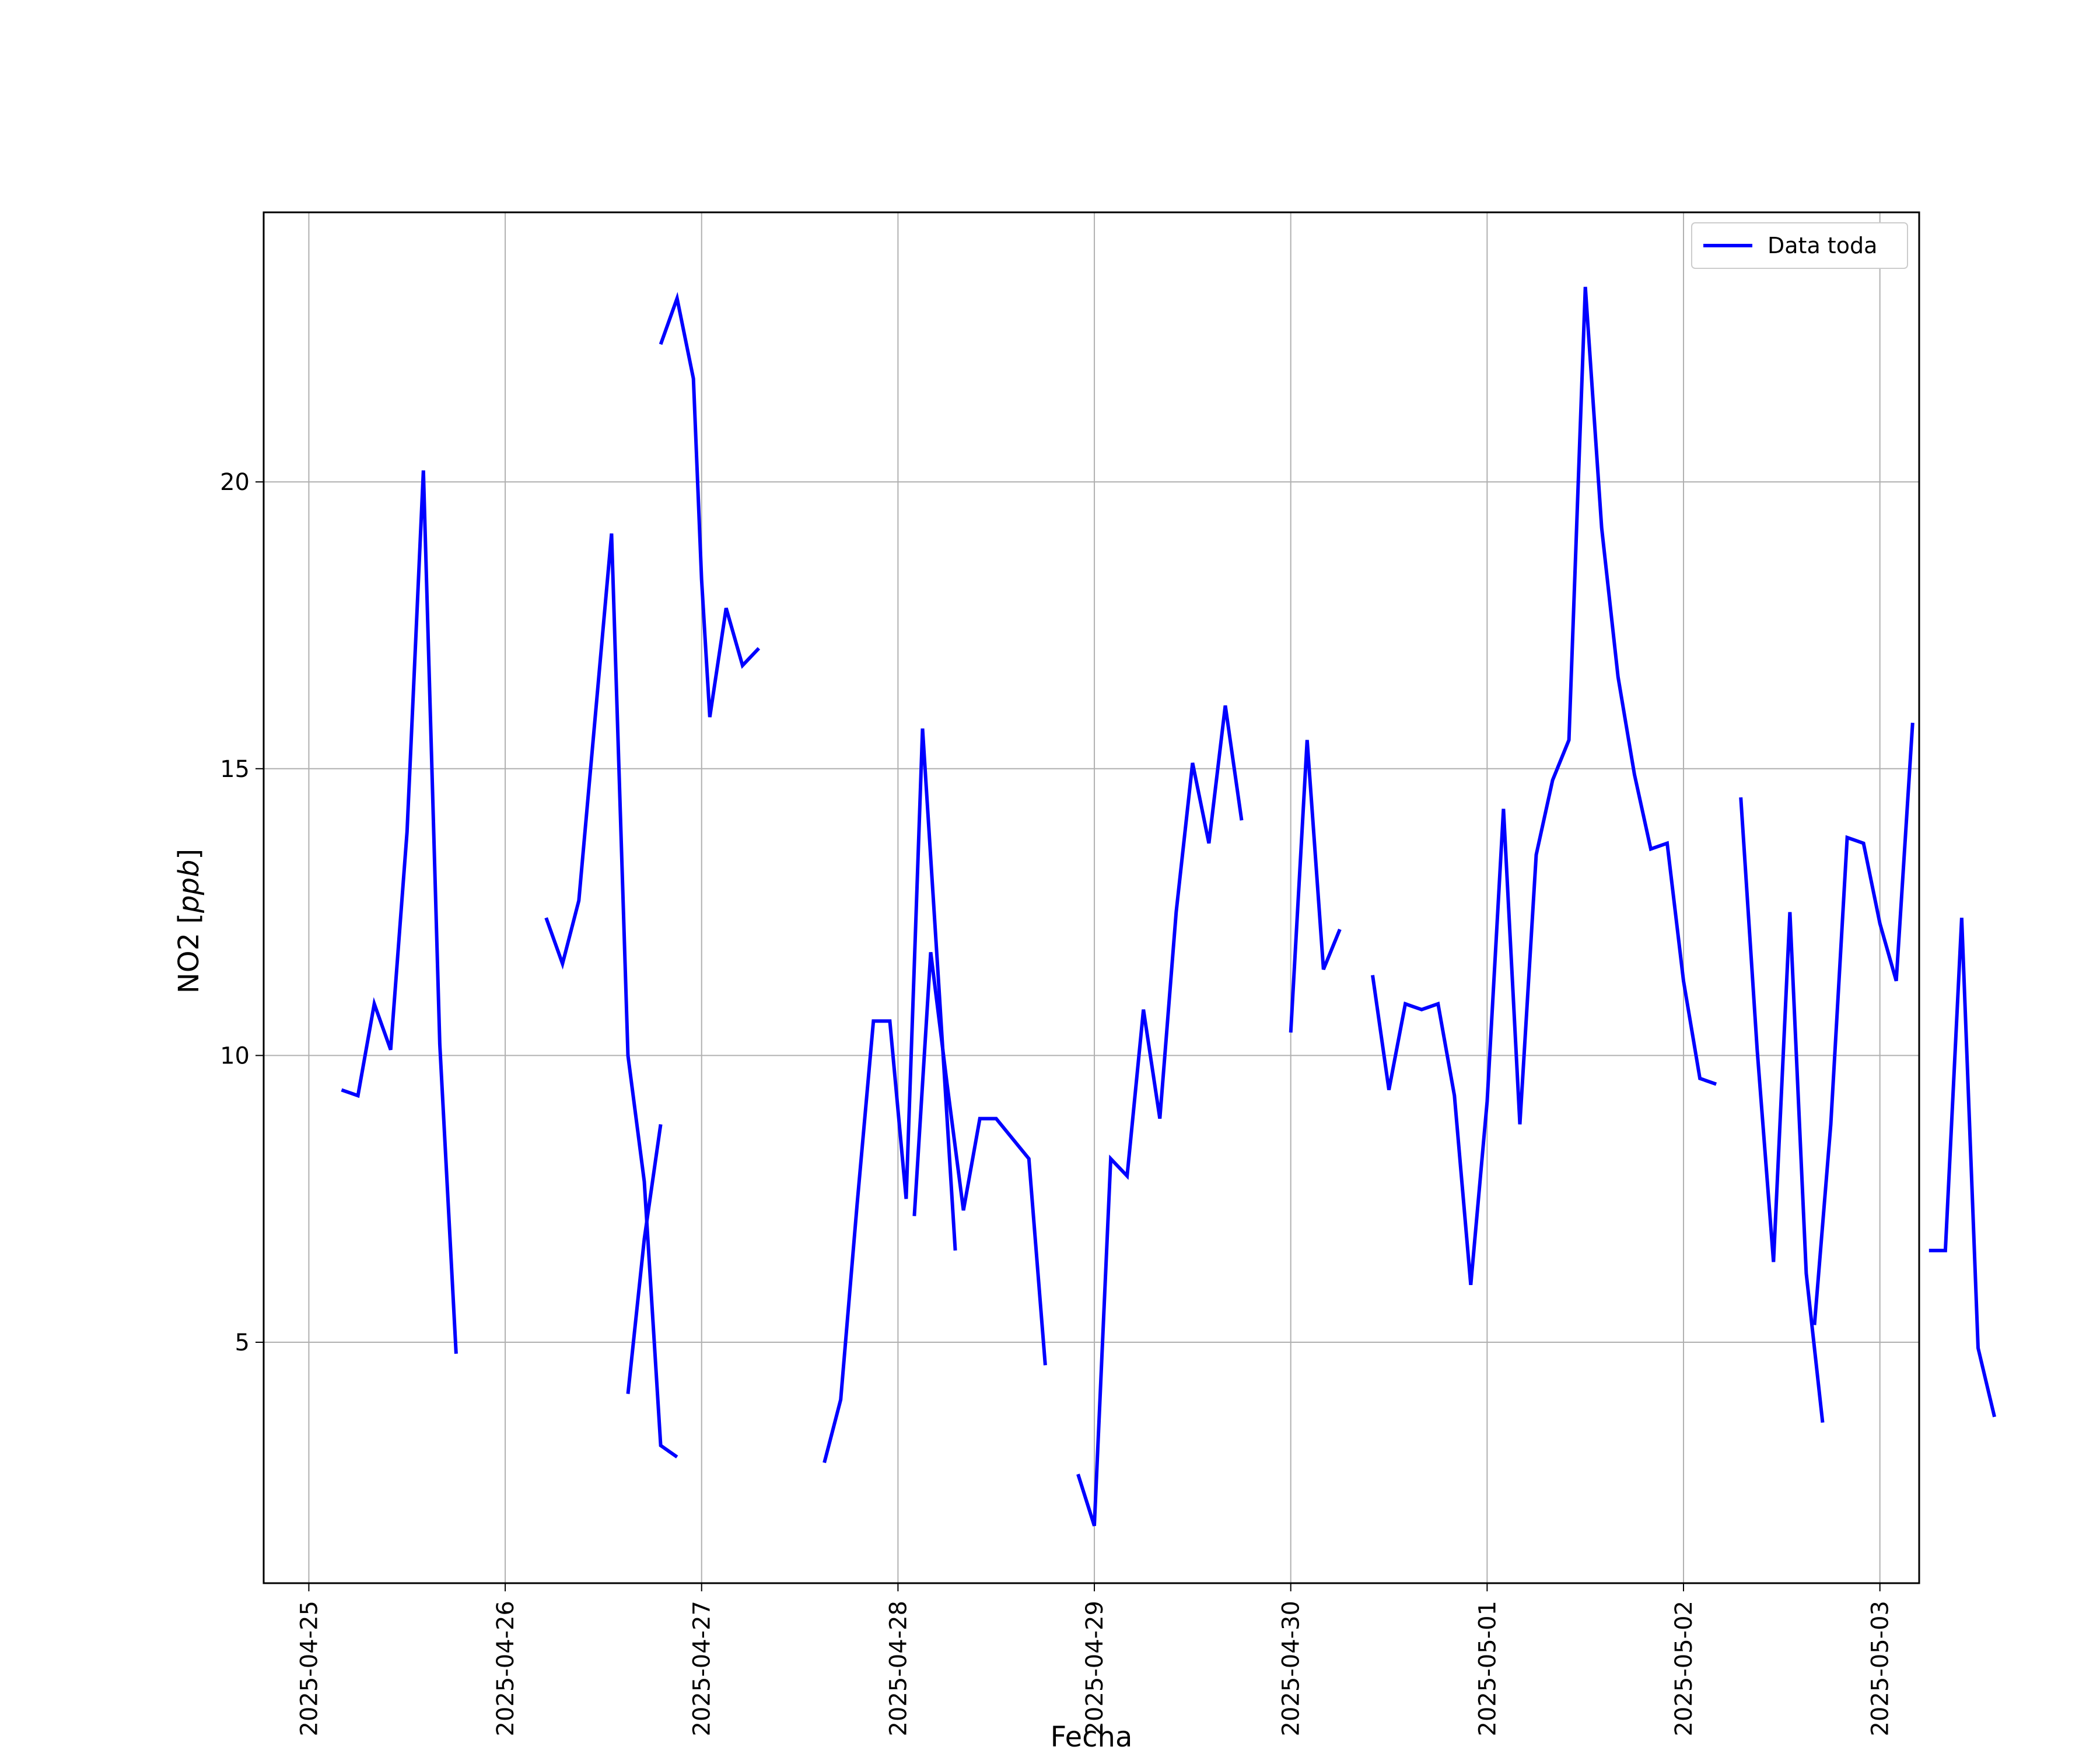 This screenshot has width=2100, height=1750. What do you see at coordinates (189, 953) in the screenshot?
I see `y-axis-label-main: NO2 [` at bounding box center [189, 953].